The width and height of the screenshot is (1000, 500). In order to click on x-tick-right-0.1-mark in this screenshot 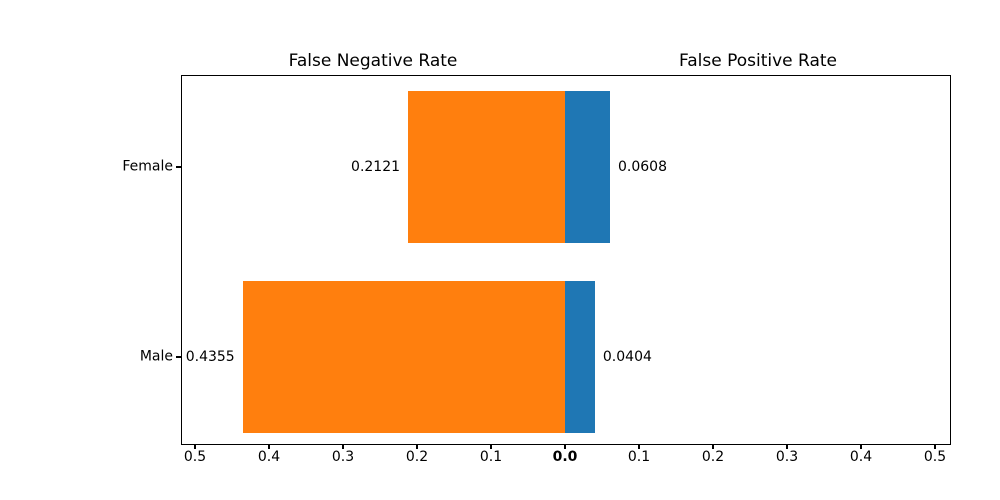, I will do `click(639, 447)`.